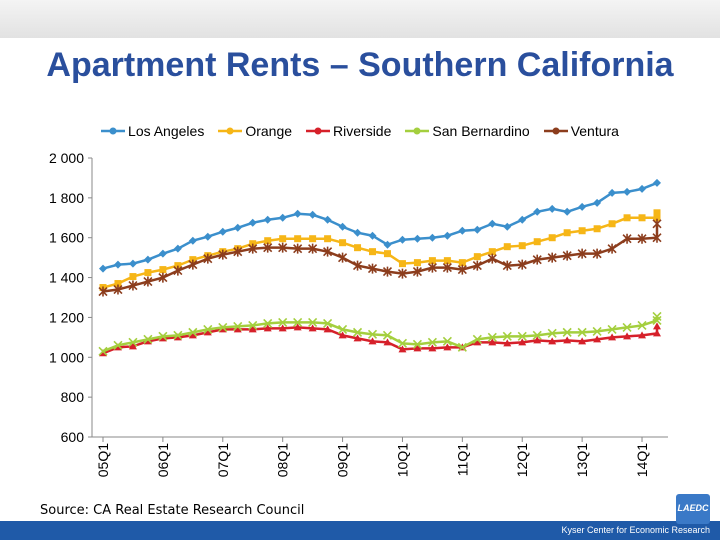 The width and height of the screenshot is (720, 540). Describe the element at coordinates (348, 131) in the screenshot. I see `legend-item-riverside: Riverside` at that location.